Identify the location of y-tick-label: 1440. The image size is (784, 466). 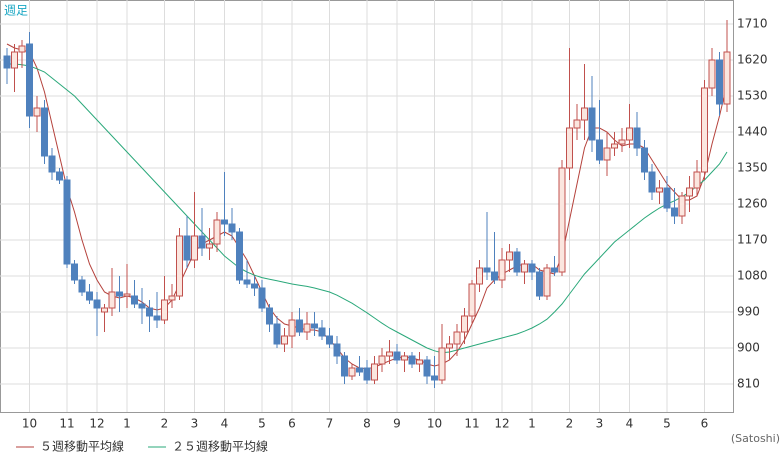
(752, 132).